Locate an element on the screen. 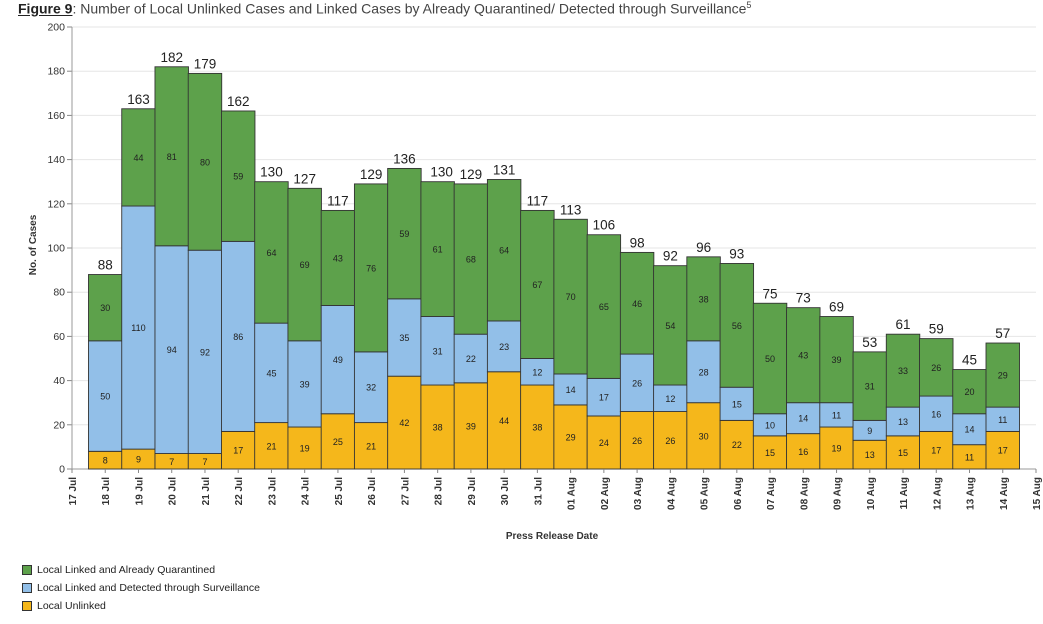 The image size is (1043, 624). segment-value-label: 70 is located at coordinates (571, 297).